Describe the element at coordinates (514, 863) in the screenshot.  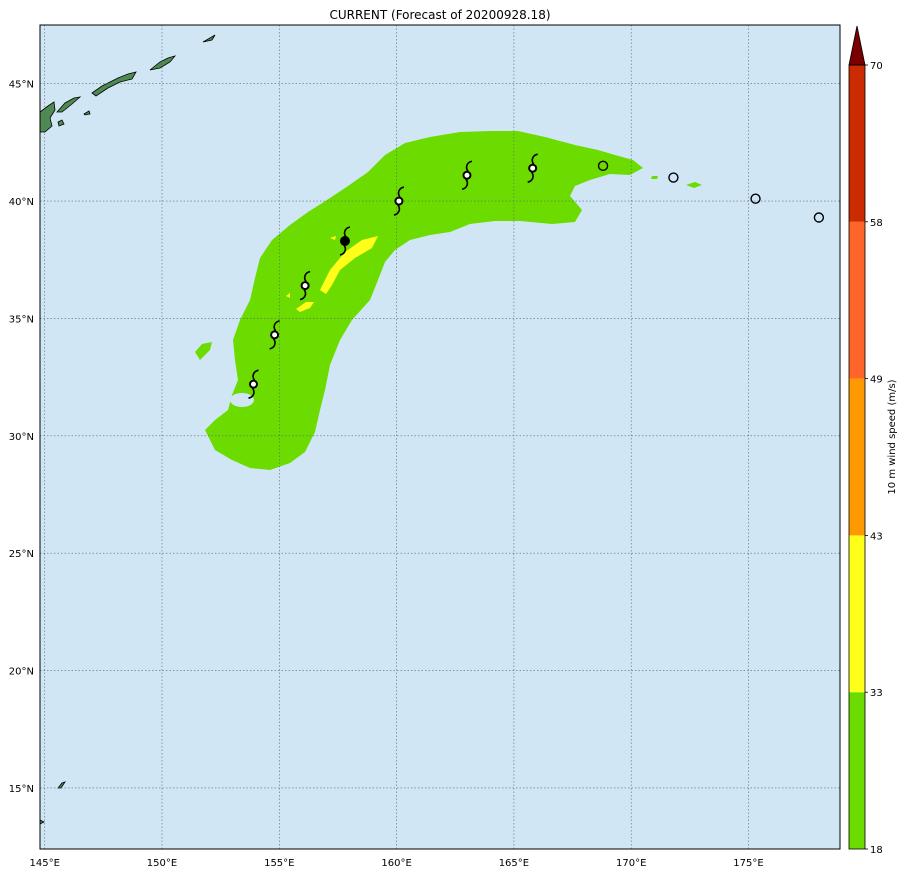
I see `longitude-tick-label: 165°E` at that location.